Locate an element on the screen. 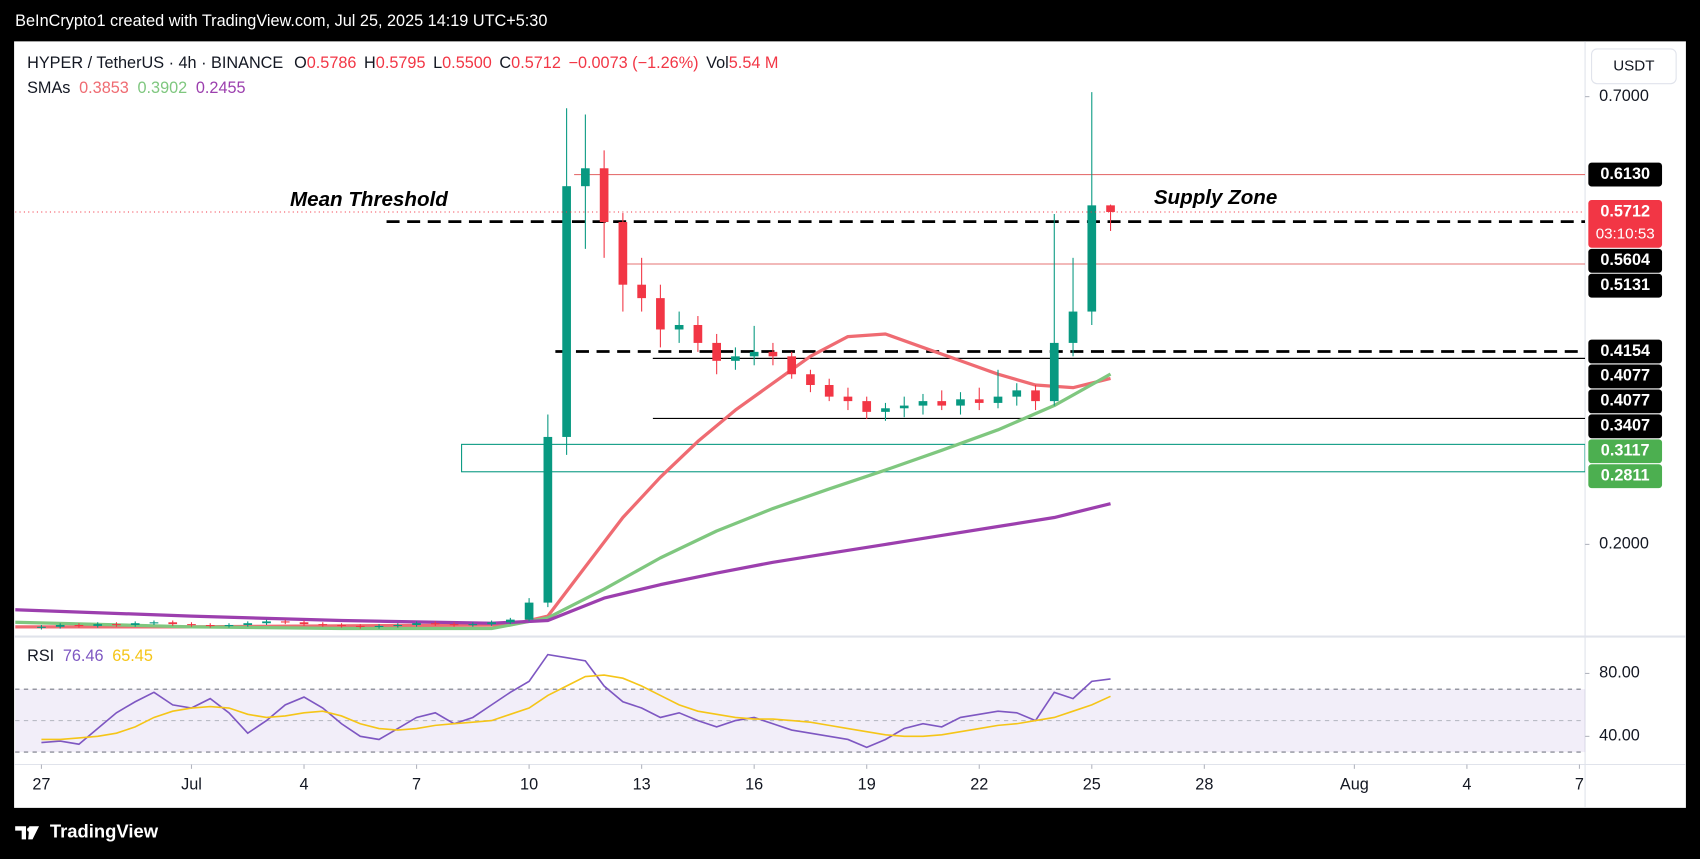  logo-mark is located at coordinates (27, 833).